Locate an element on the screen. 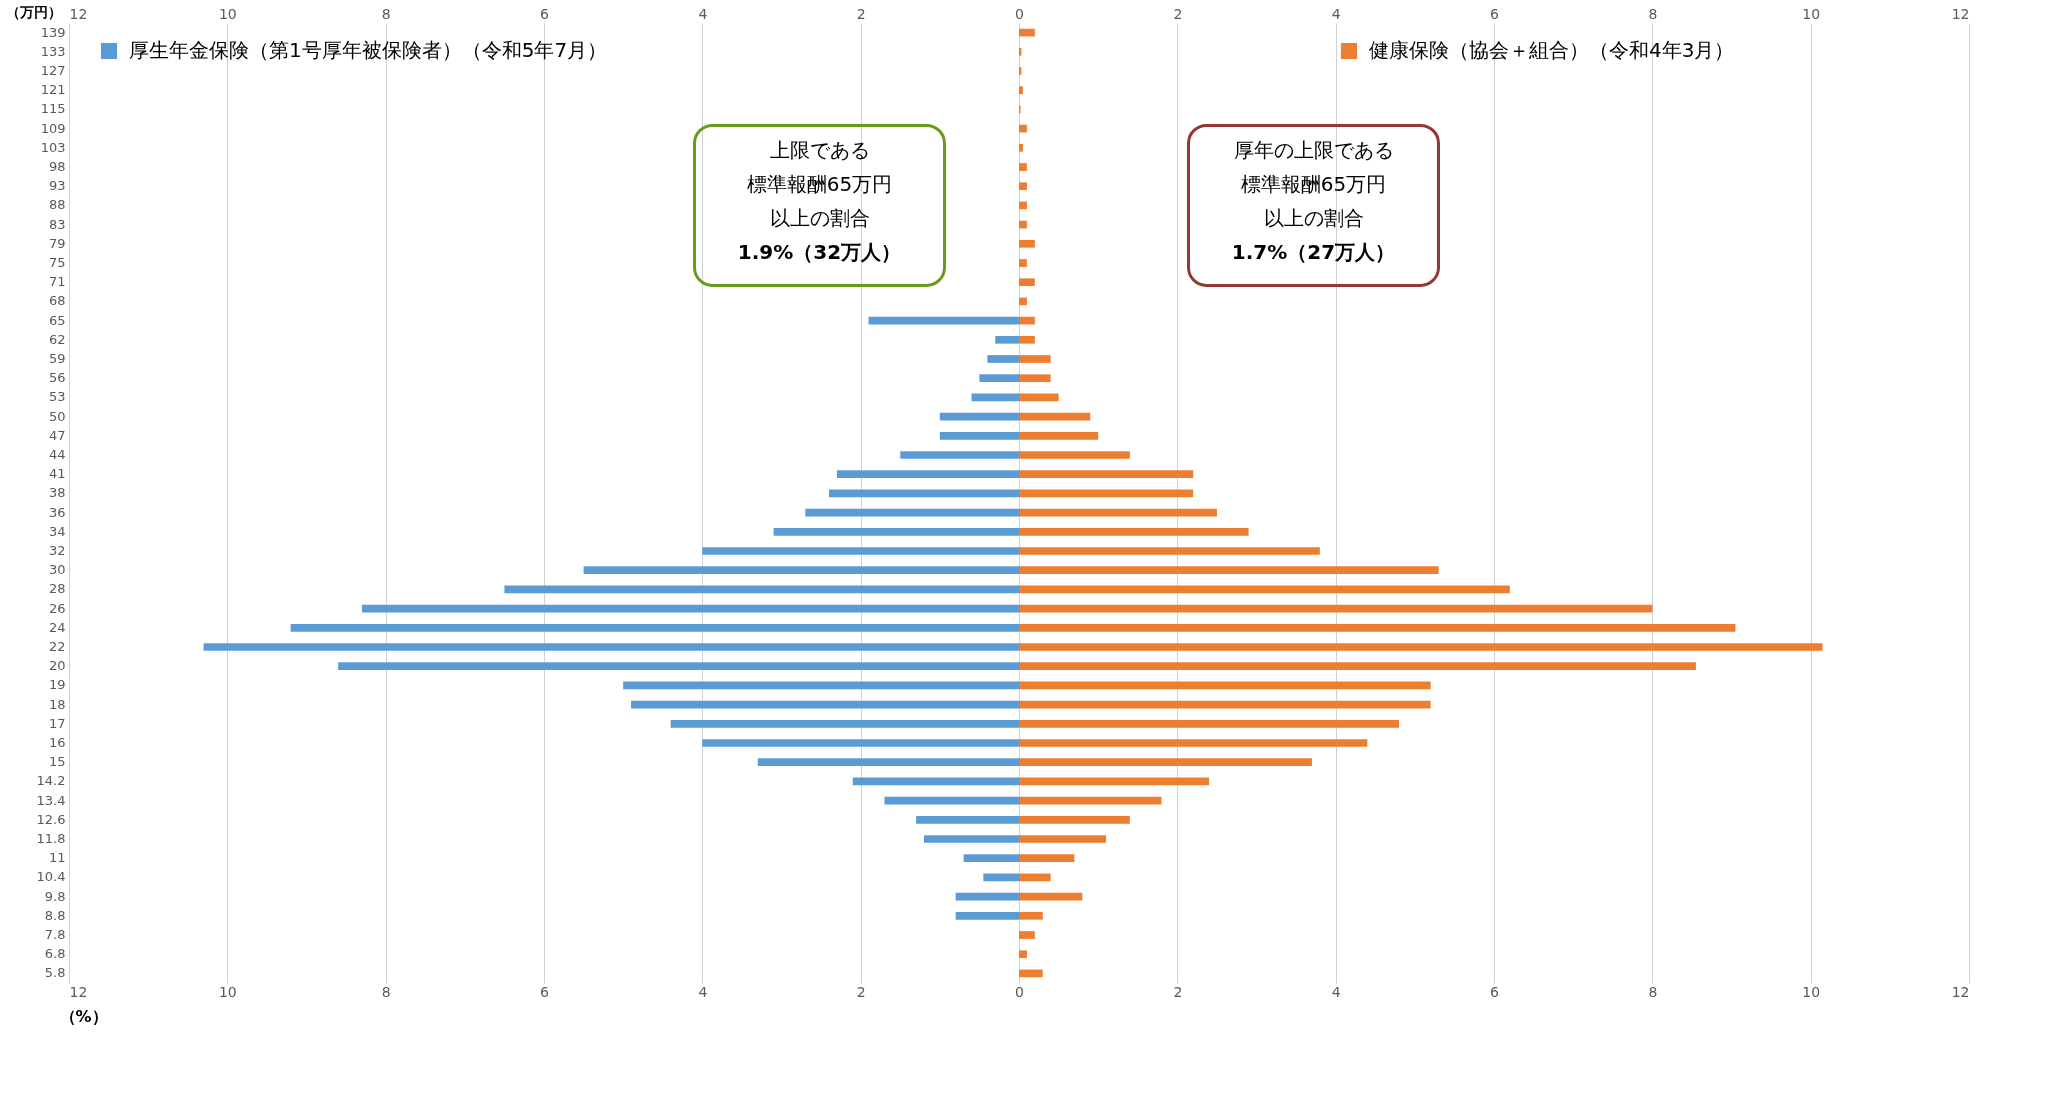  y-tick-label: 18 is located at coordinates (57, 704).